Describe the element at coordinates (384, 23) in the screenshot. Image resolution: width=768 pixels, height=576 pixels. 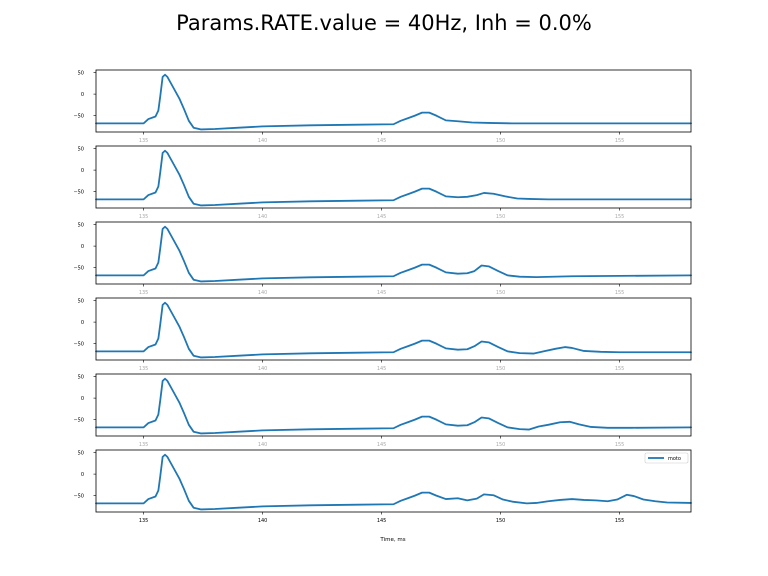
I see `figure-title: Params.RATE.value = 40Hz, Inh = 0.0%` at that location.